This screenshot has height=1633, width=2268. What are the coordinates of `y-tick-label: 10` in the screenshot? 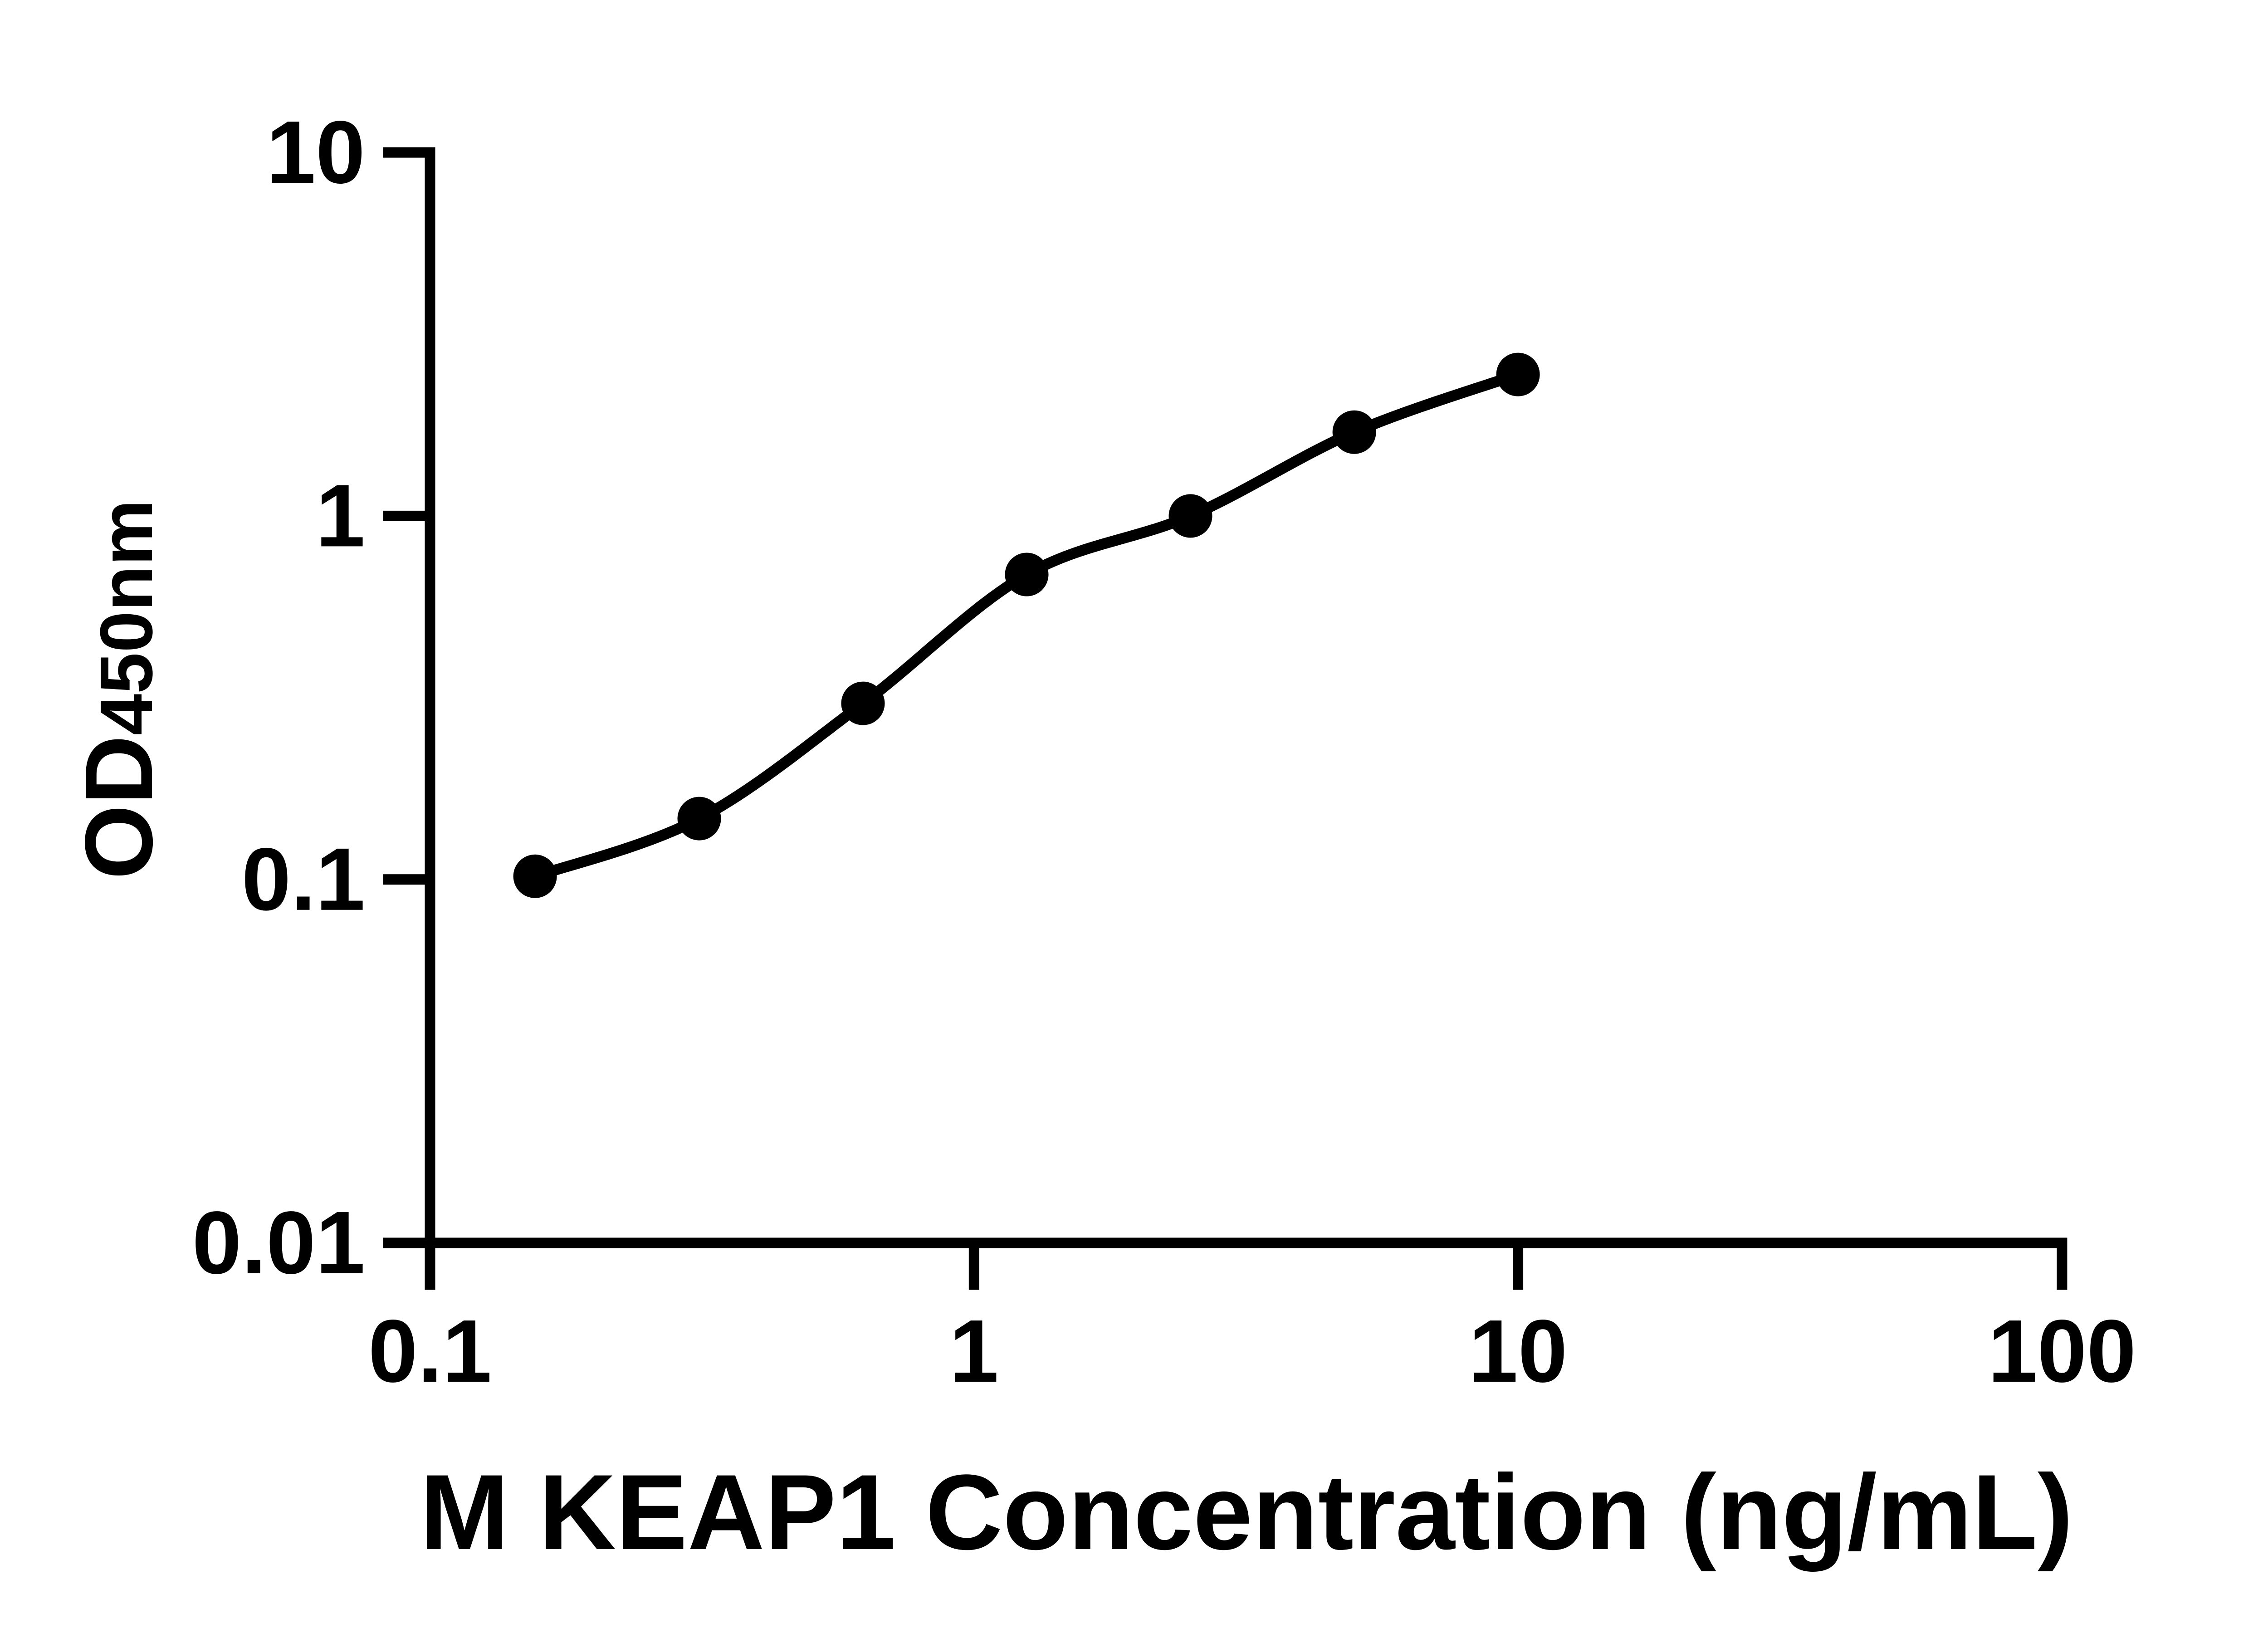 It's located at (316, 152).